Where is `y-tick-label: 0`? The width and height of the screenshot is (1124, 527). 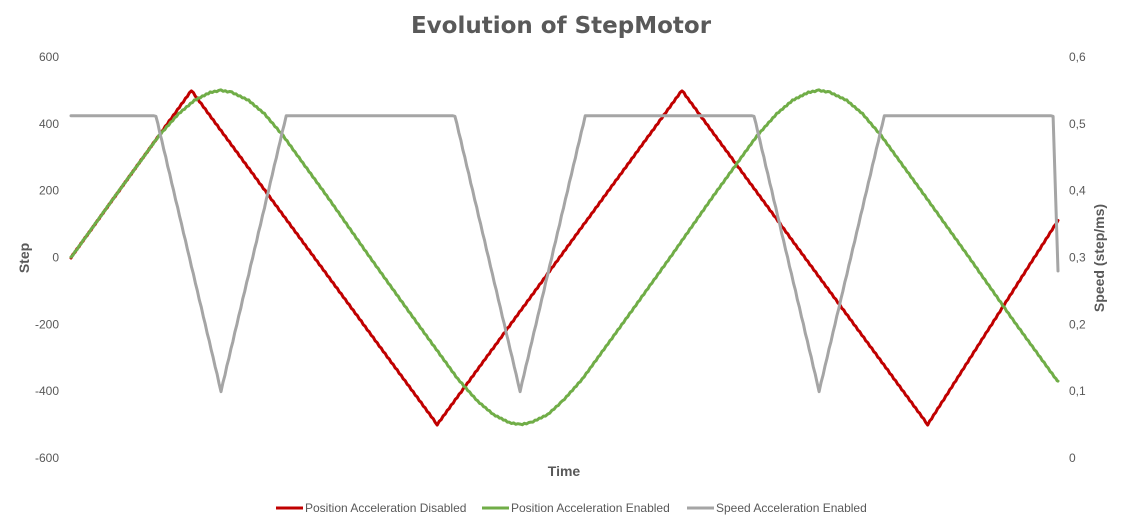
y-tick-label: 0 is located at coordinates (55, 258).